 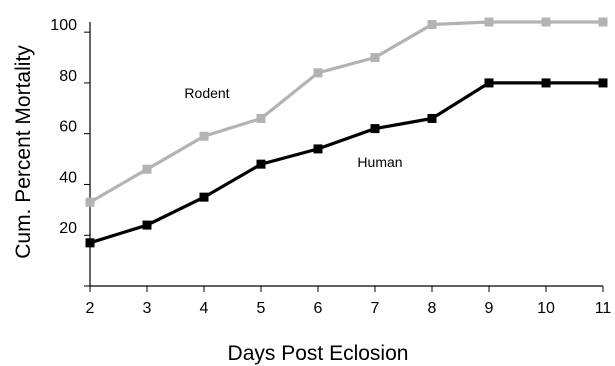 I want to click on y-tick-label-3: 80, so click(x=68, y=76).